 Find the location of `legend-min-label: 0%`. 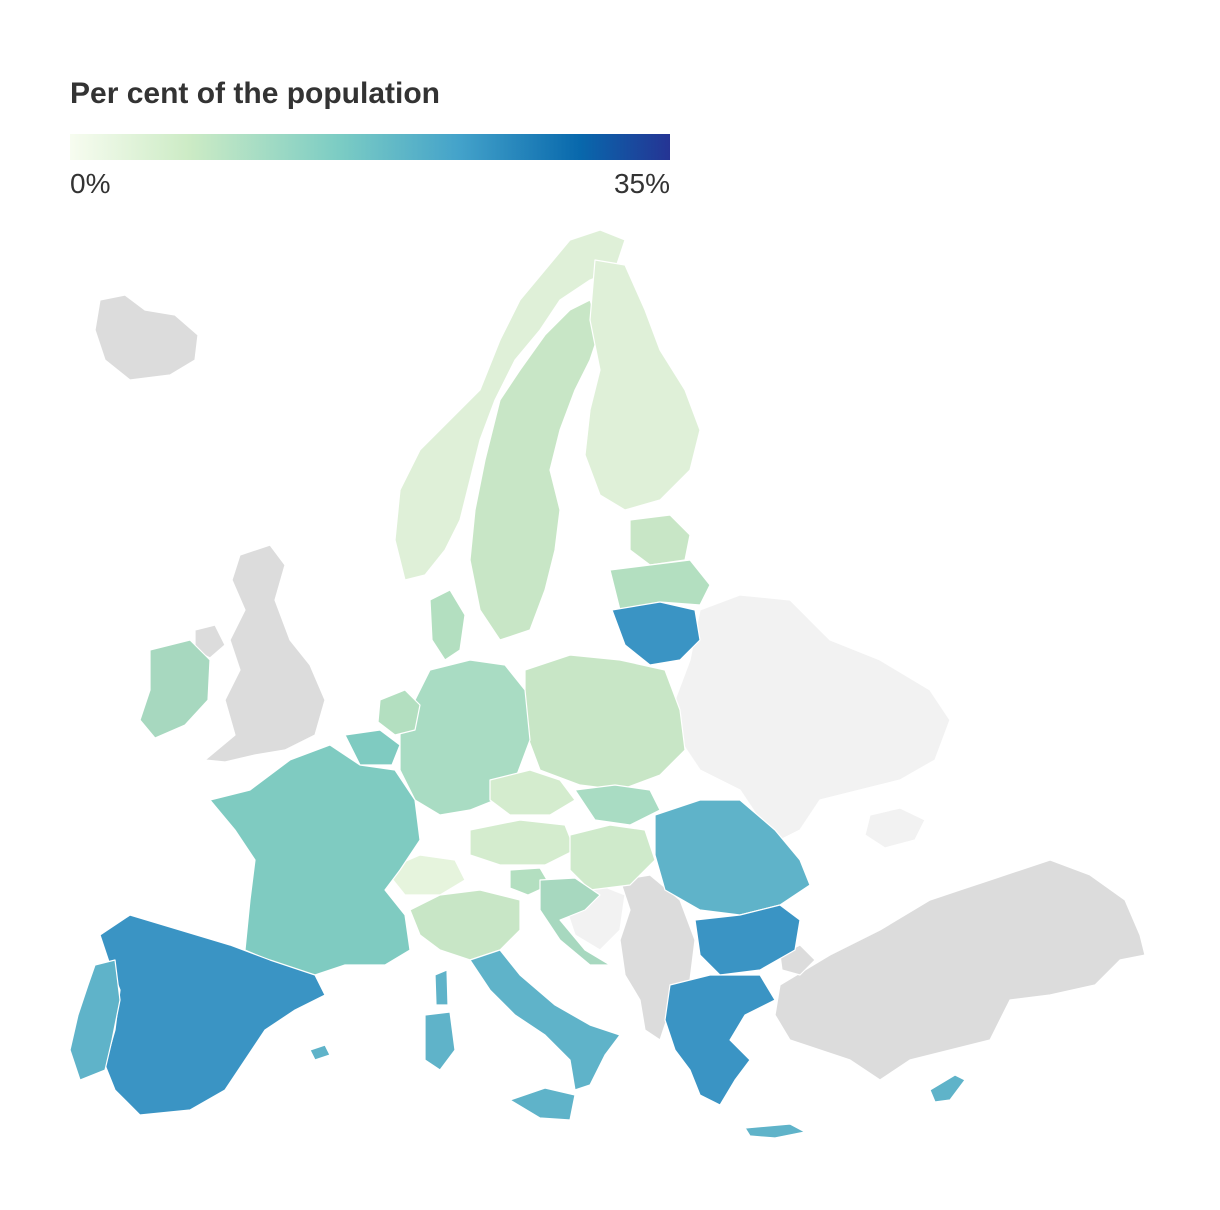

legend-min-label: 0% is located at coordinates (90, 183).